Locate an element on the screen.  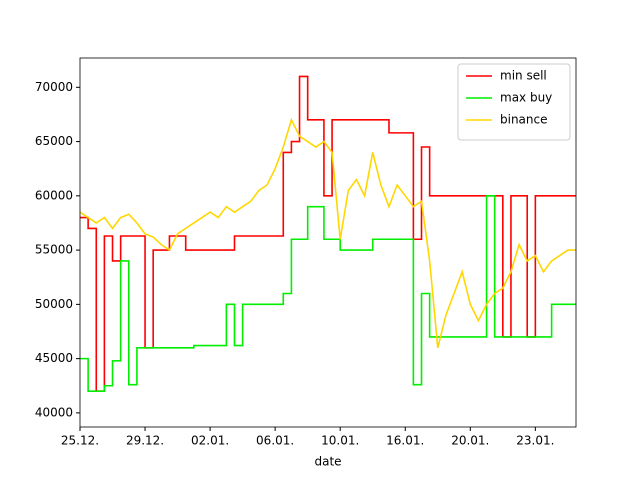
y-tick-label: 65000 is located at coordinates (54, 141).